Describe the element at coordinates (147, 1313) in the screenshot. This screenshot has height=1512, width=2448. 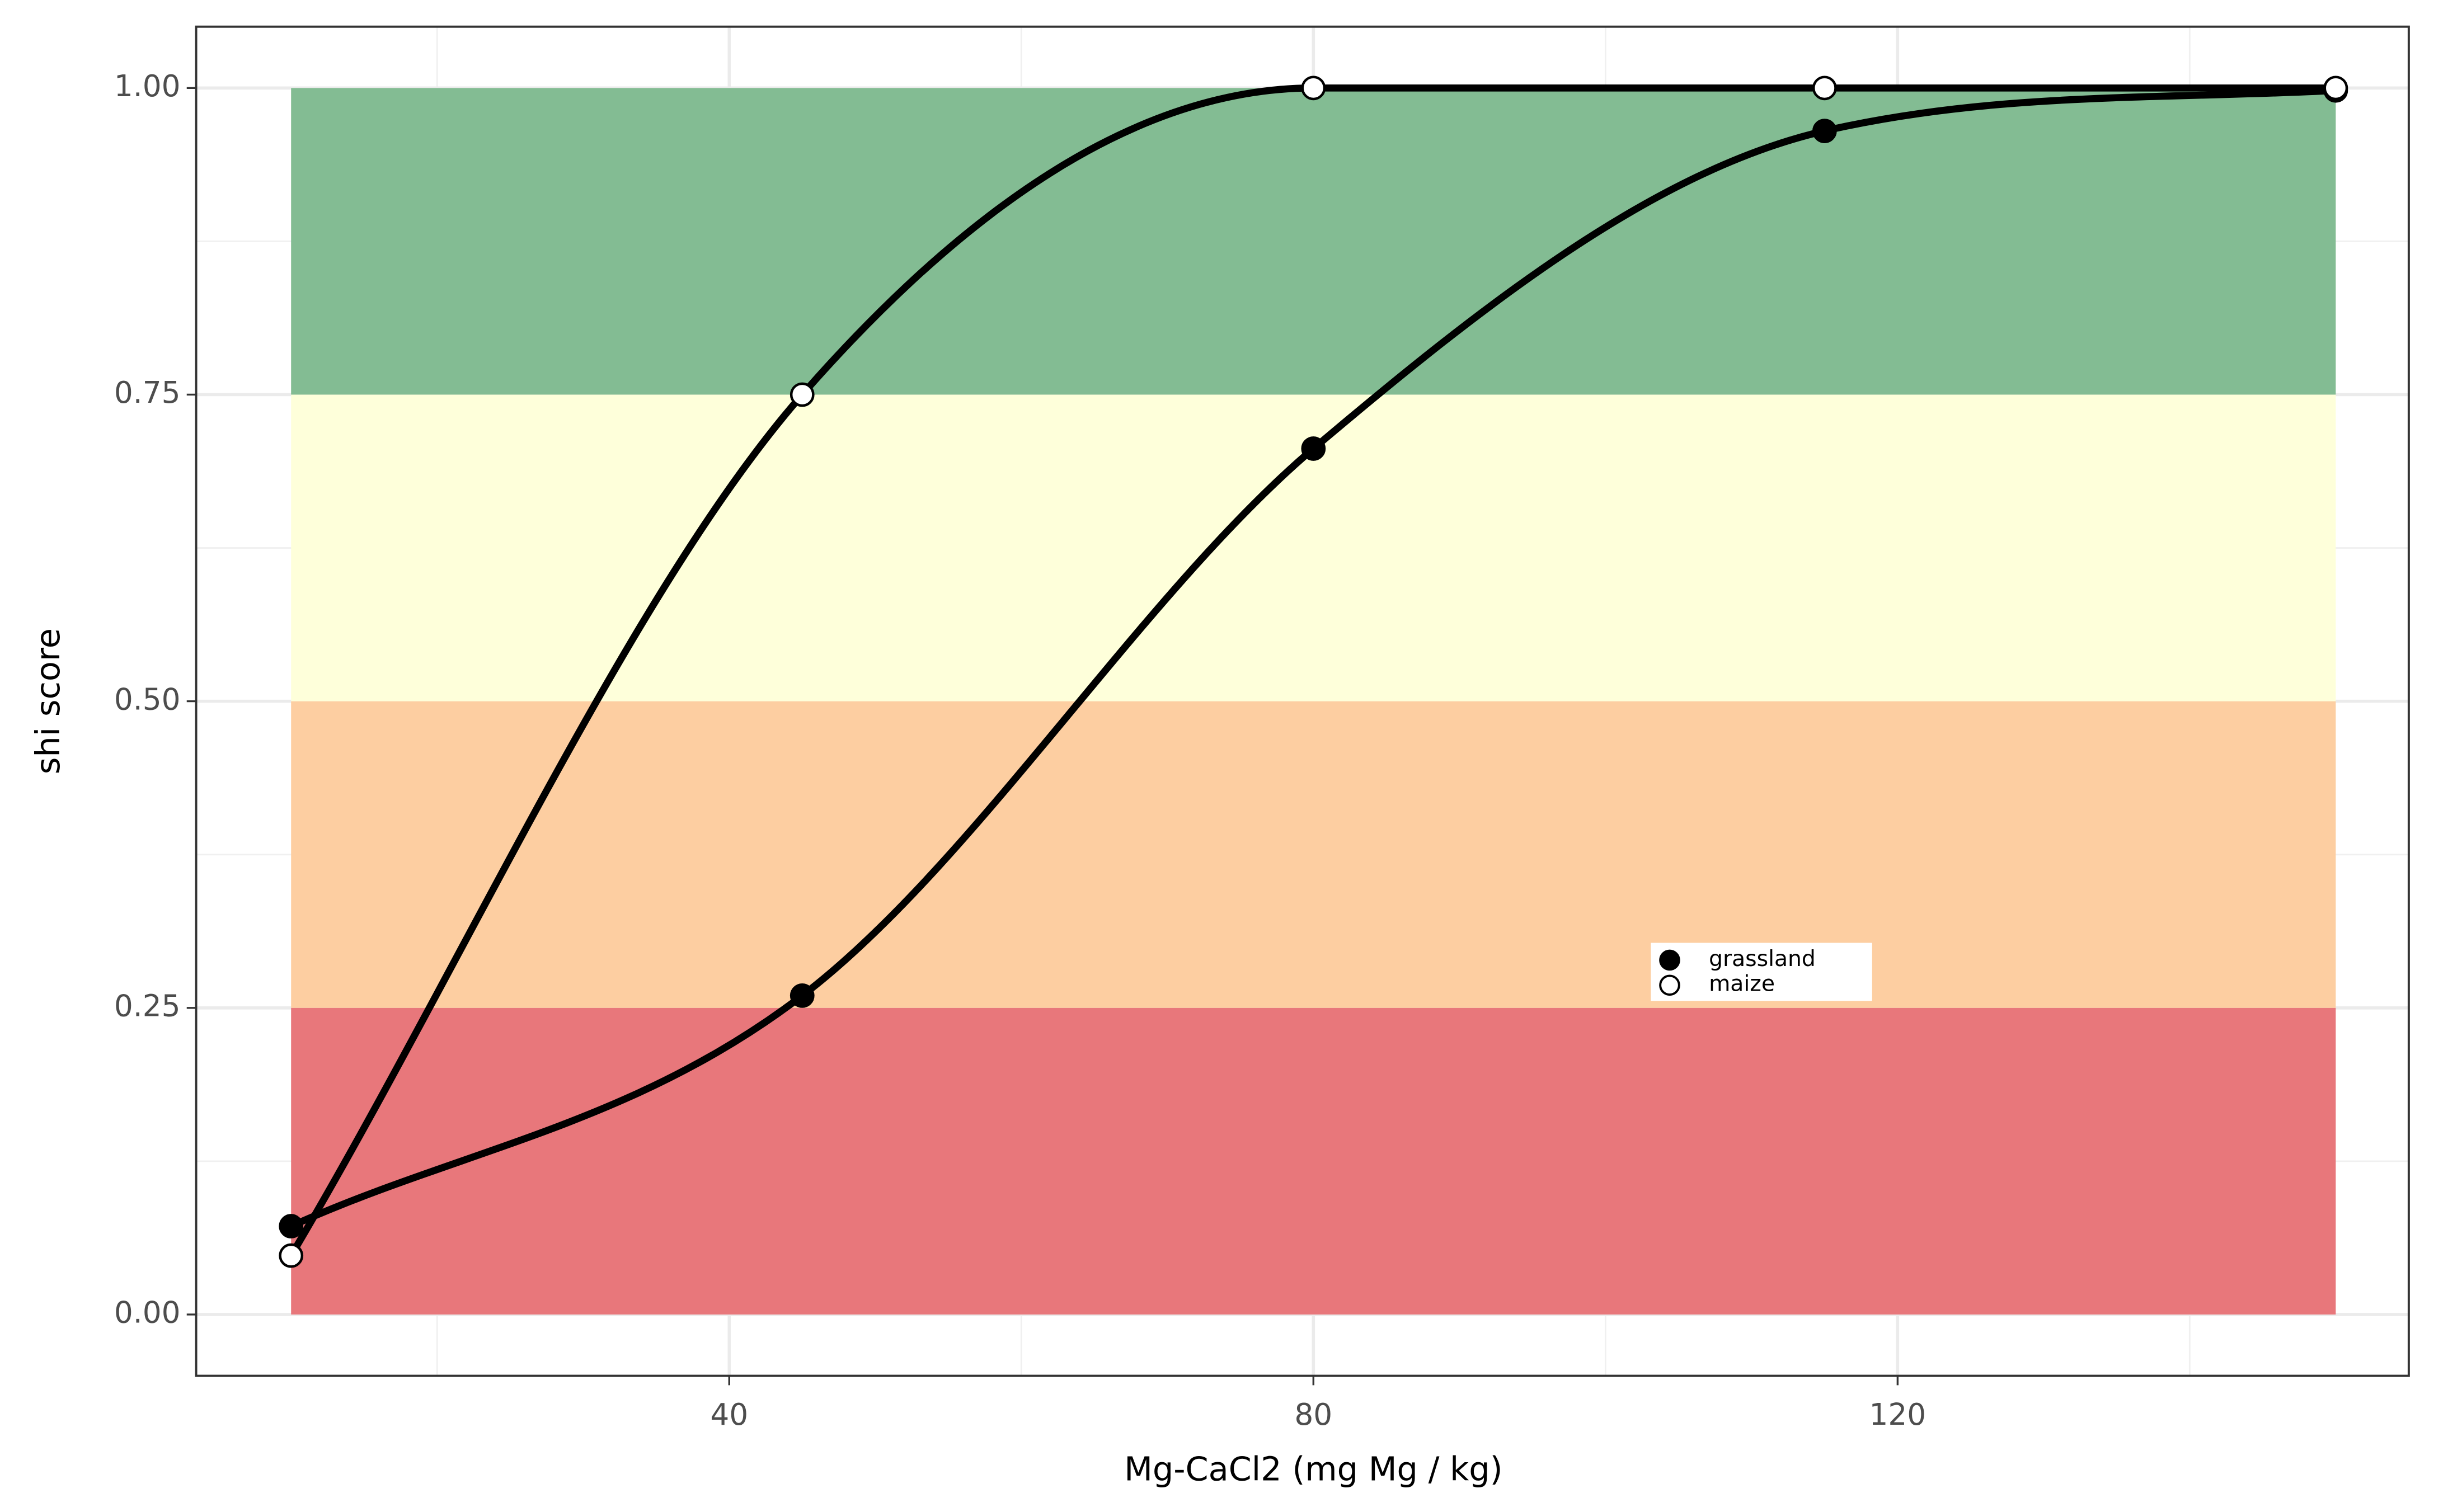
I see `y-tick-label: 0.00` at that location.